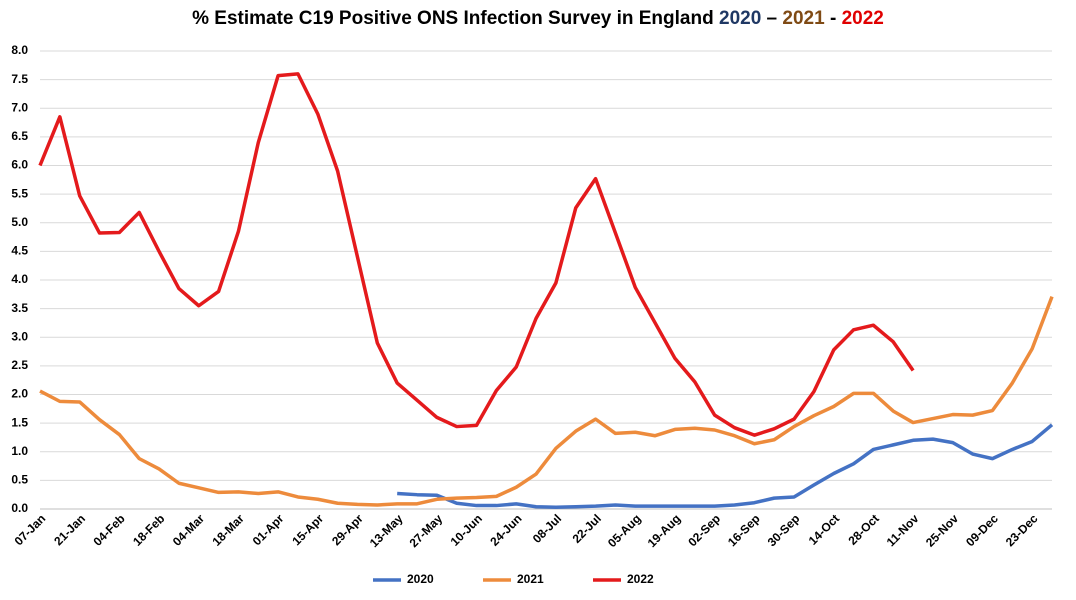 The width and height of the screenshot is (1076, 600). I want to click on y-tick-label: 8.0, so click(19, 50).